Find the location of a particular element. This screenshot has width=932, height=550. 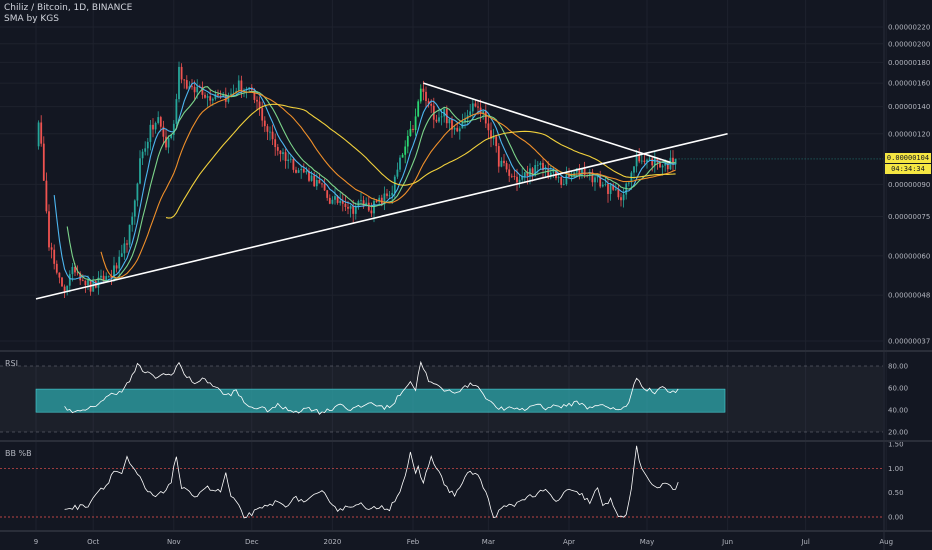

price-tick-label: 0.00000160 is located at coordinates (909, 84).